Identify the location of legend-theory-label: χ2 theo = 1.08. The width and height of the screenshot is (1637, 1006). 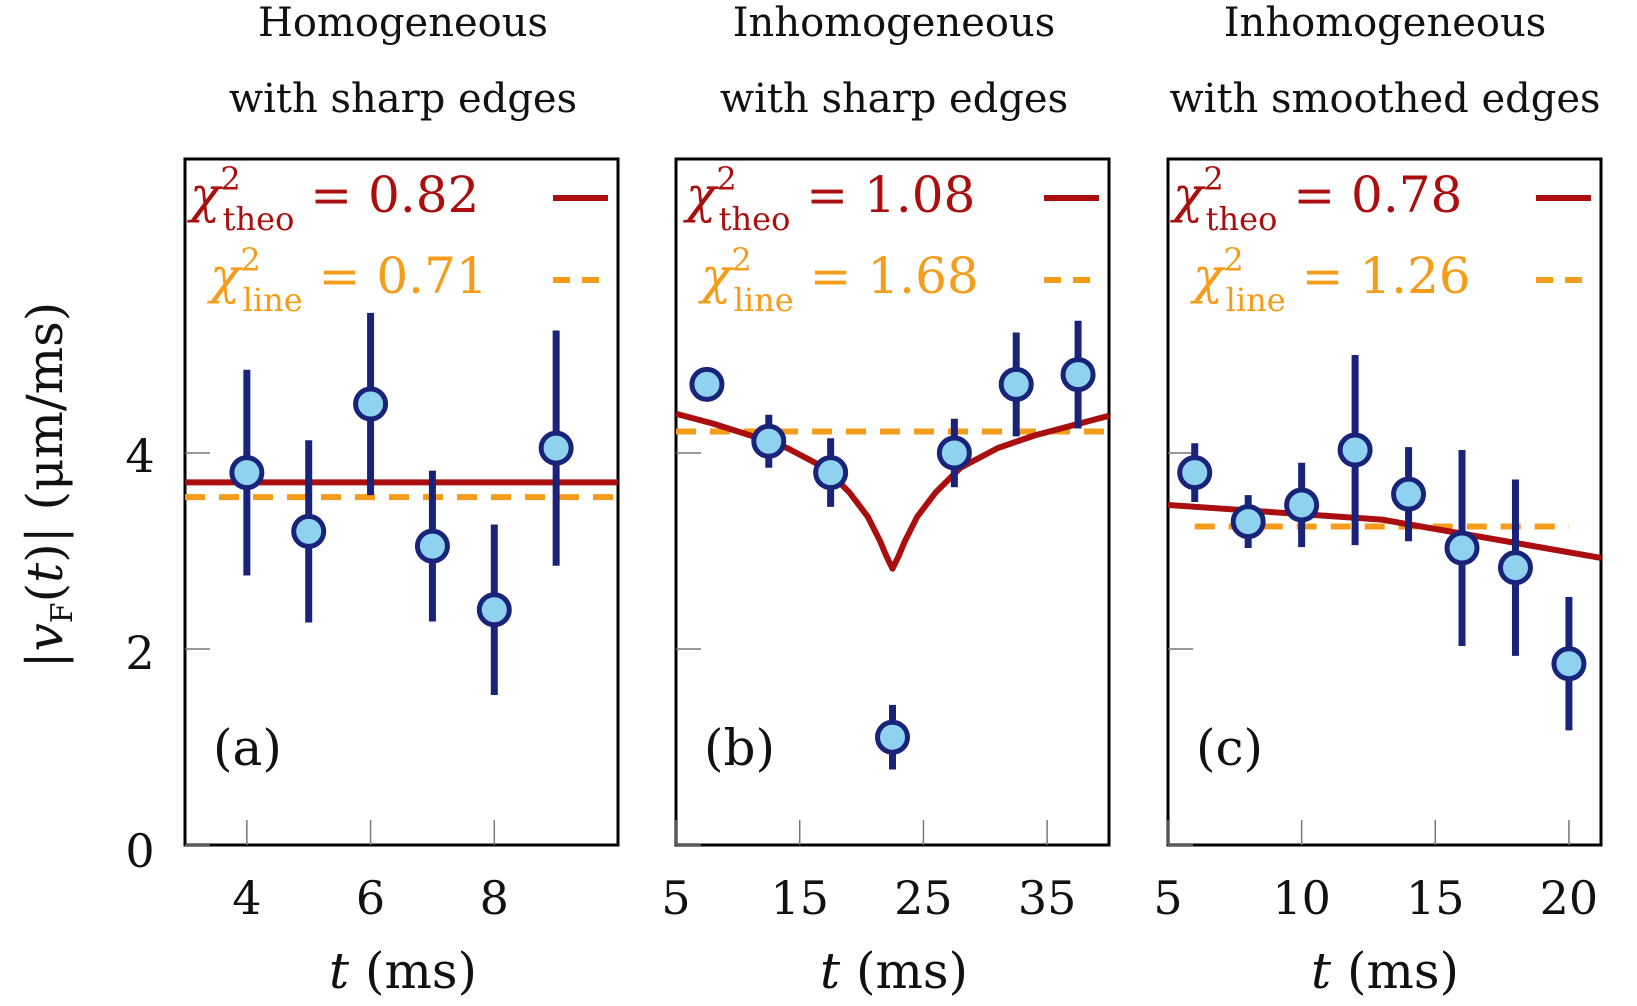
(829, 199).